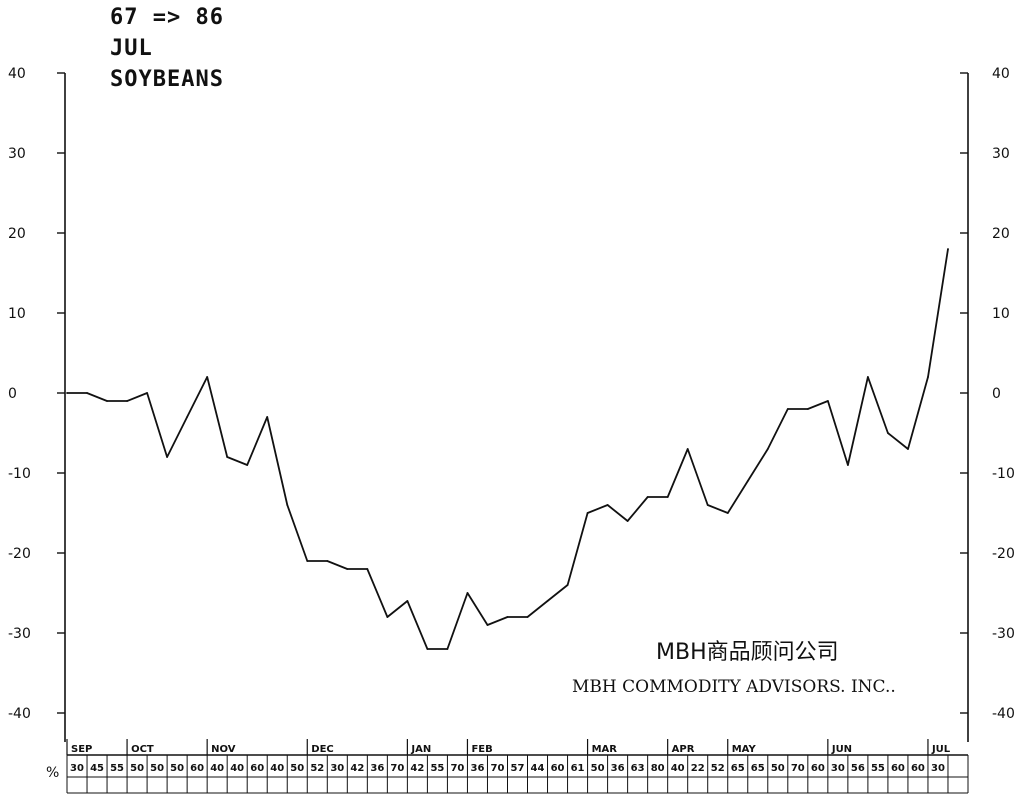 The image size is (1030, 805). What do you see at coordinates (481, 749) in the screenshot?
I see `month-label: FEB` at bounding box center [481, 749].